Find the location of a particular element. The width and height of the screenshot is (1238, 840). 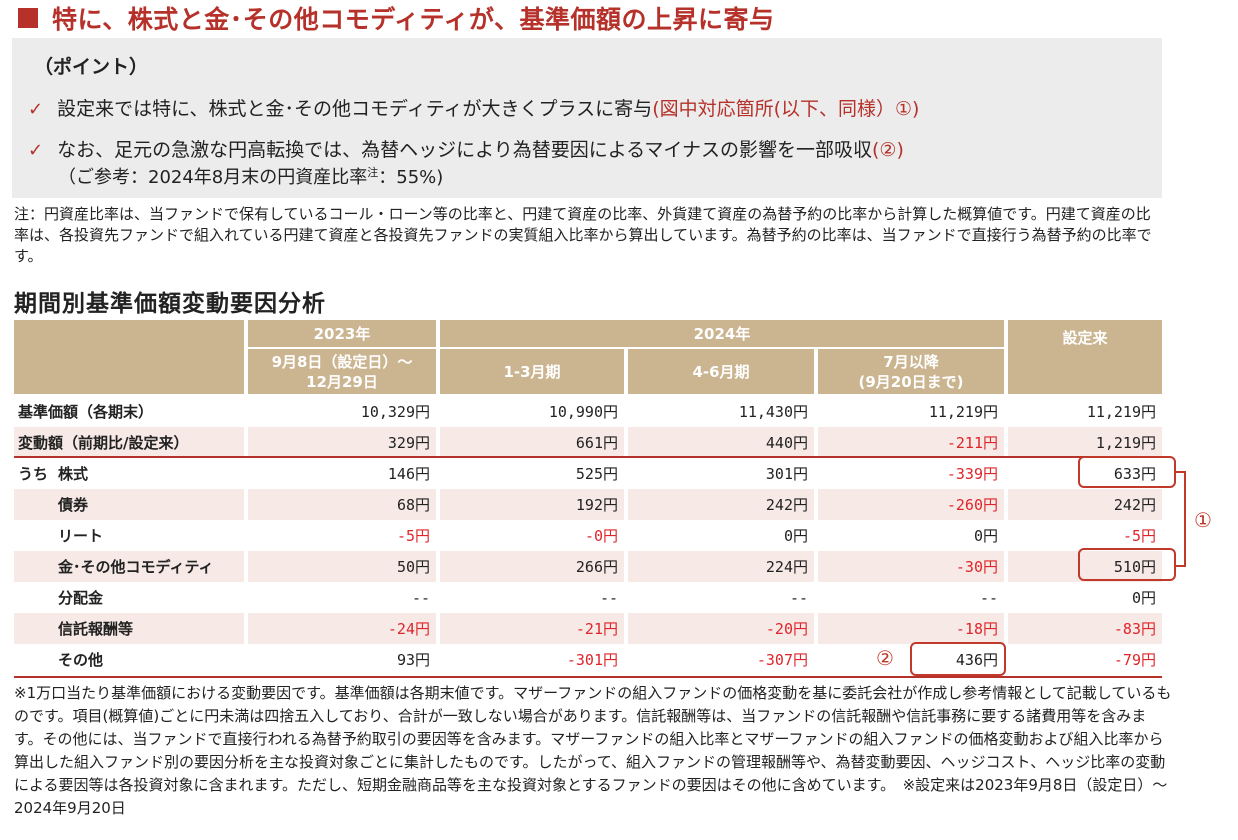

header-period-3: 4-6月期 is located at coordinates (721, 371).